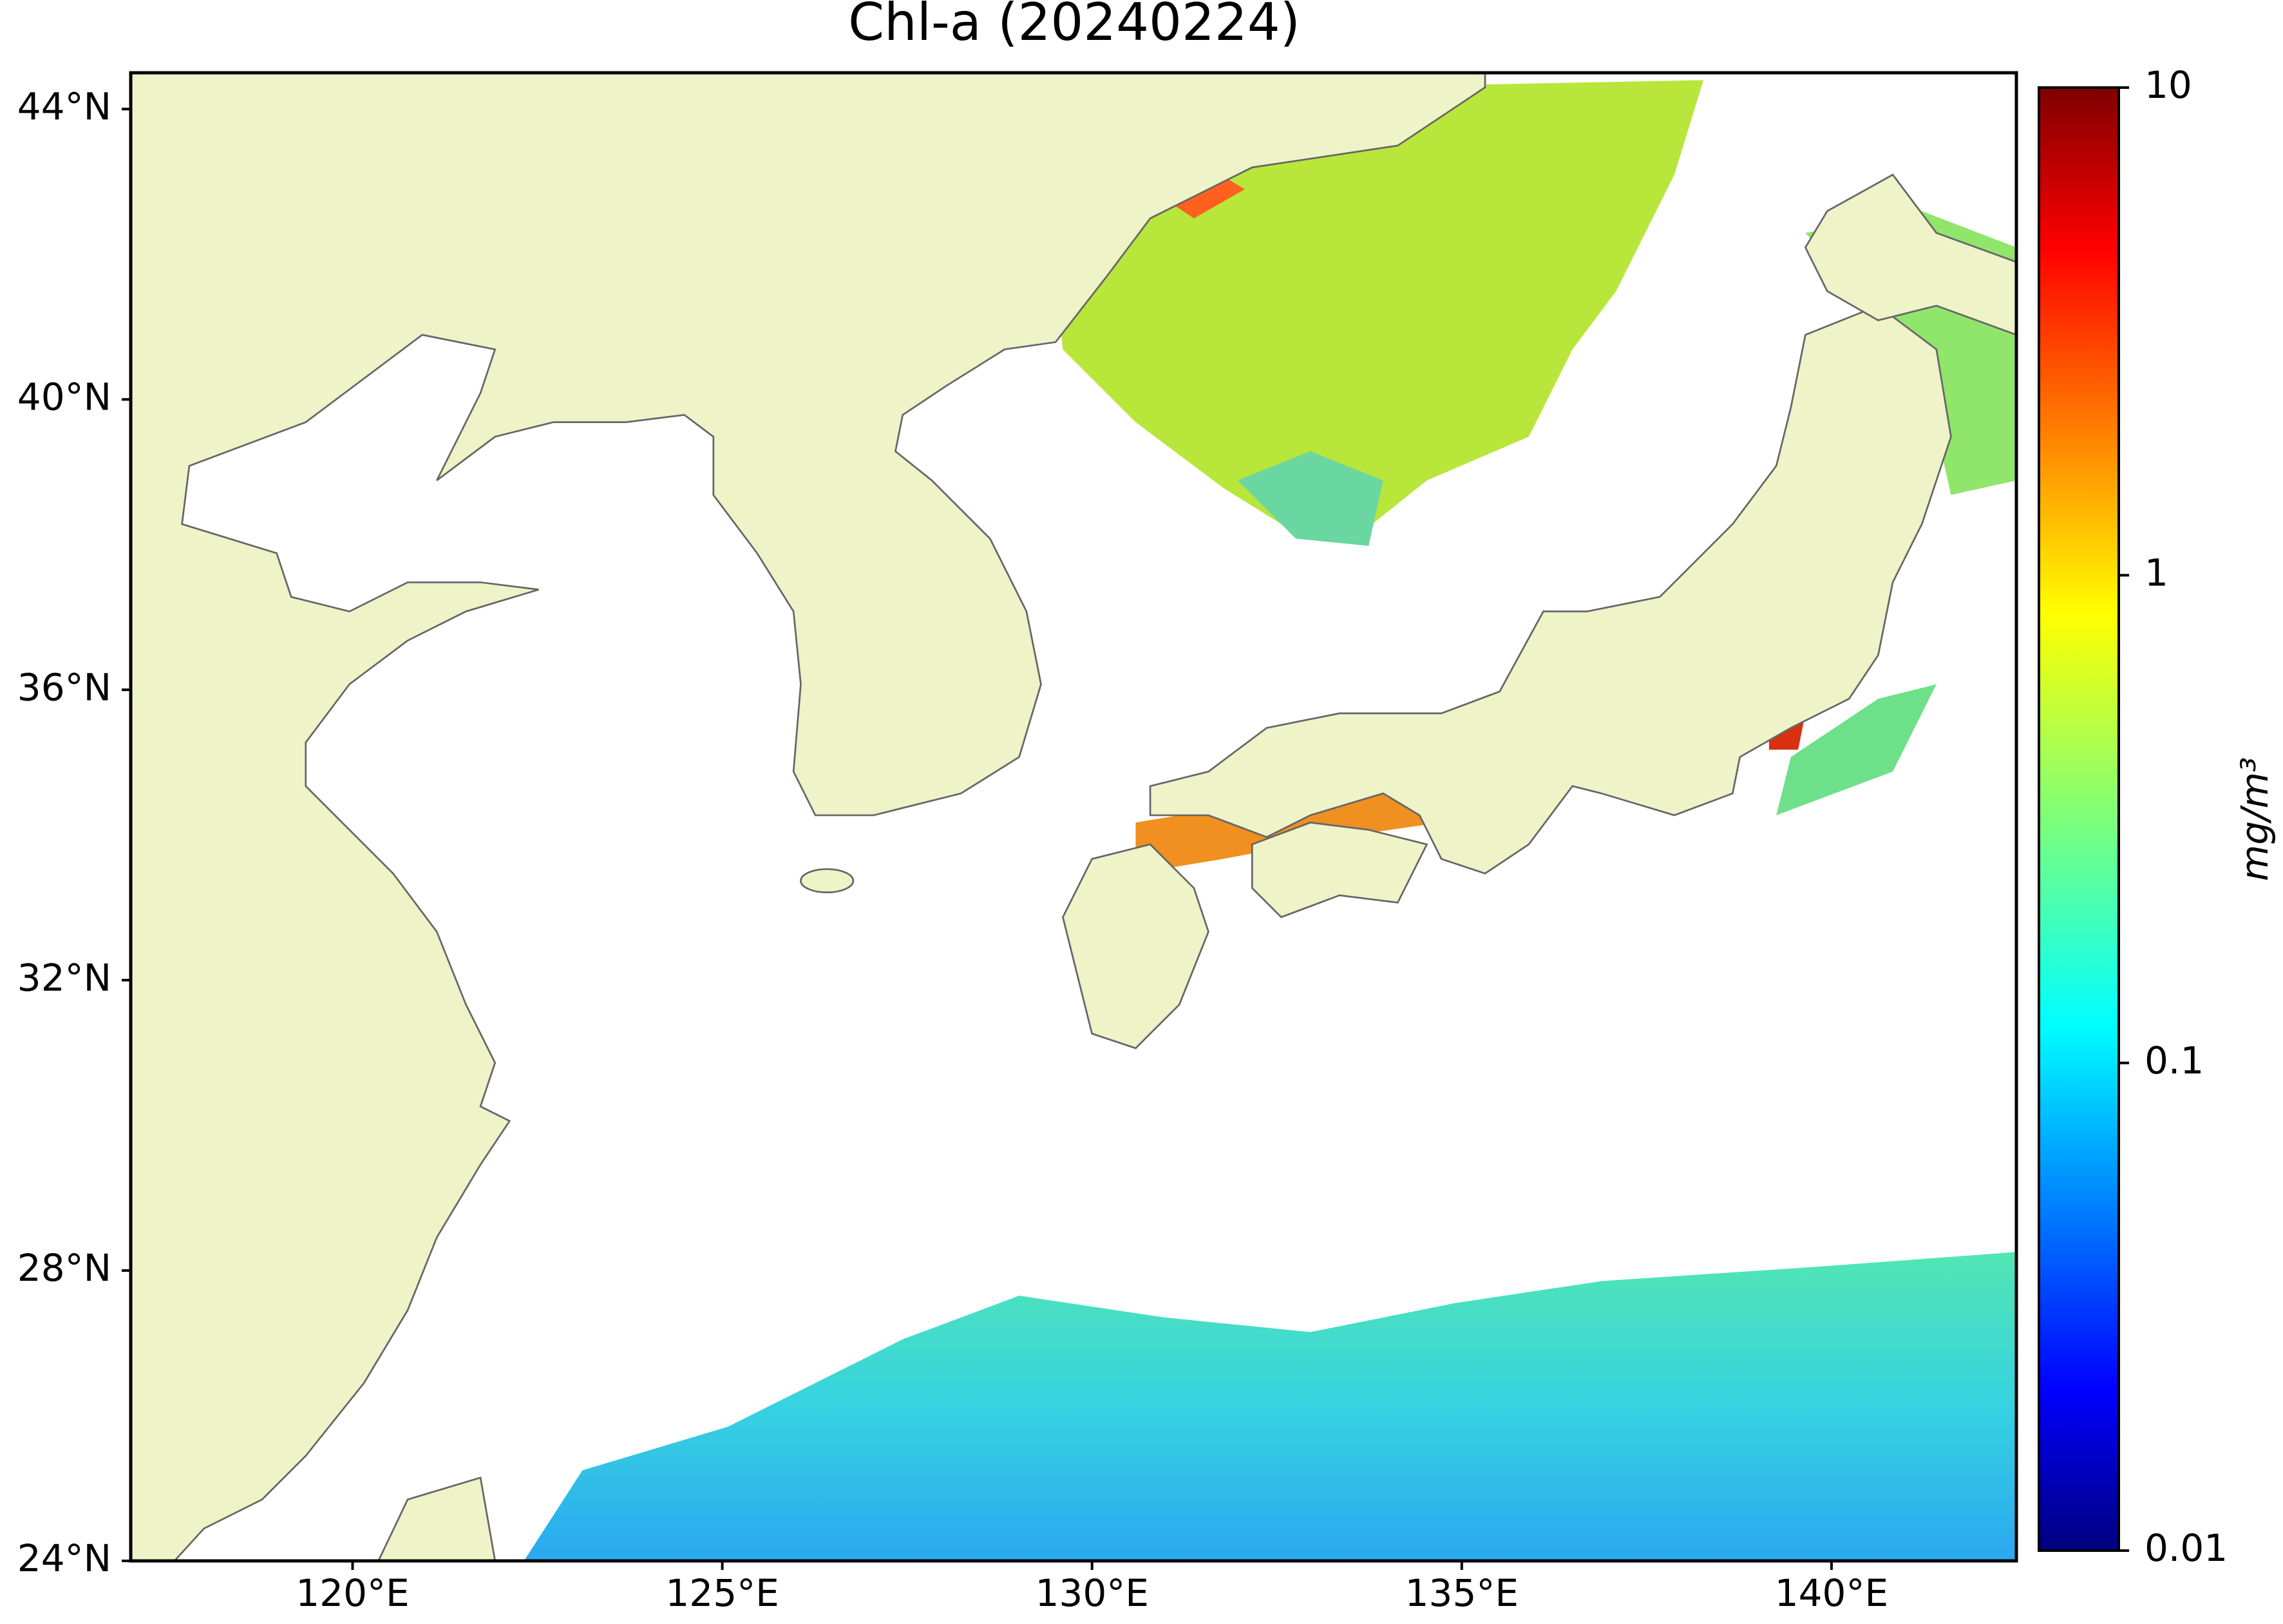 Image resolution: width=2283 pixels, height=1624 pixels. Describe the element at coordinates (64, 106) in the screenshot. I see `y-tick-label: 44°N` at that location.